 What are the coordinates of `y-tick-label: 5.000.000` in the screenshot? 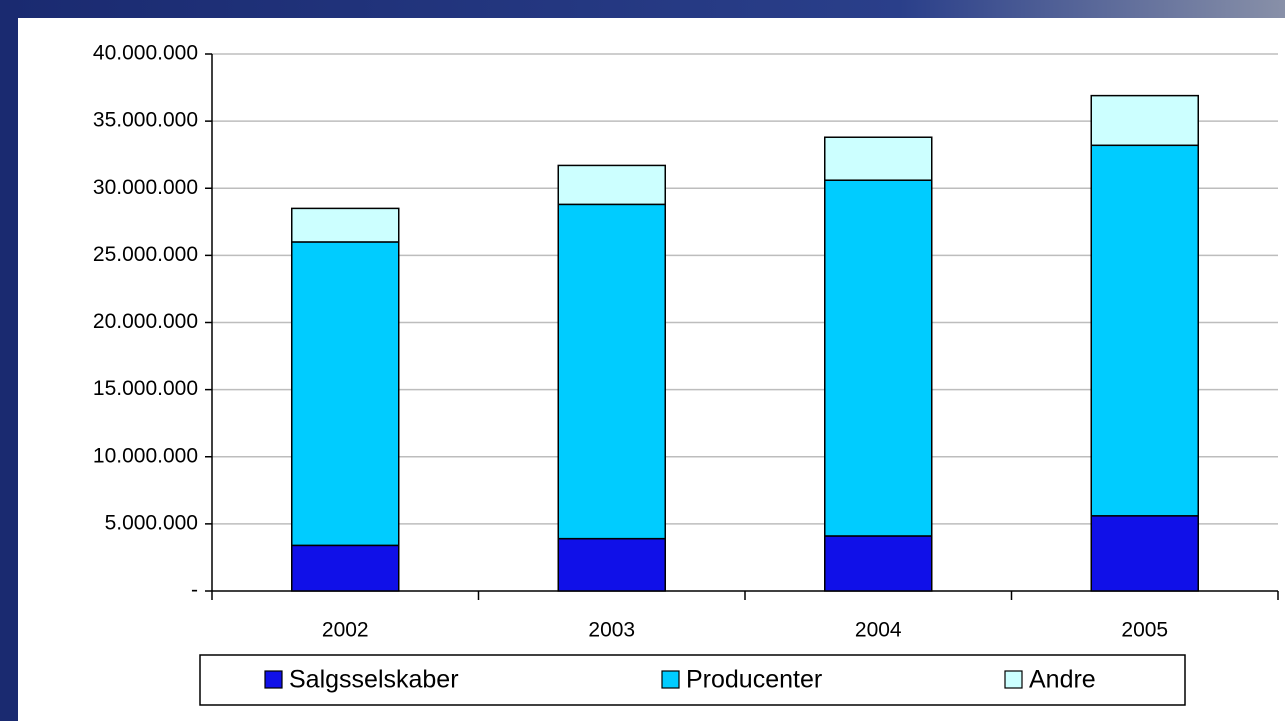 It's located at (151, 522).